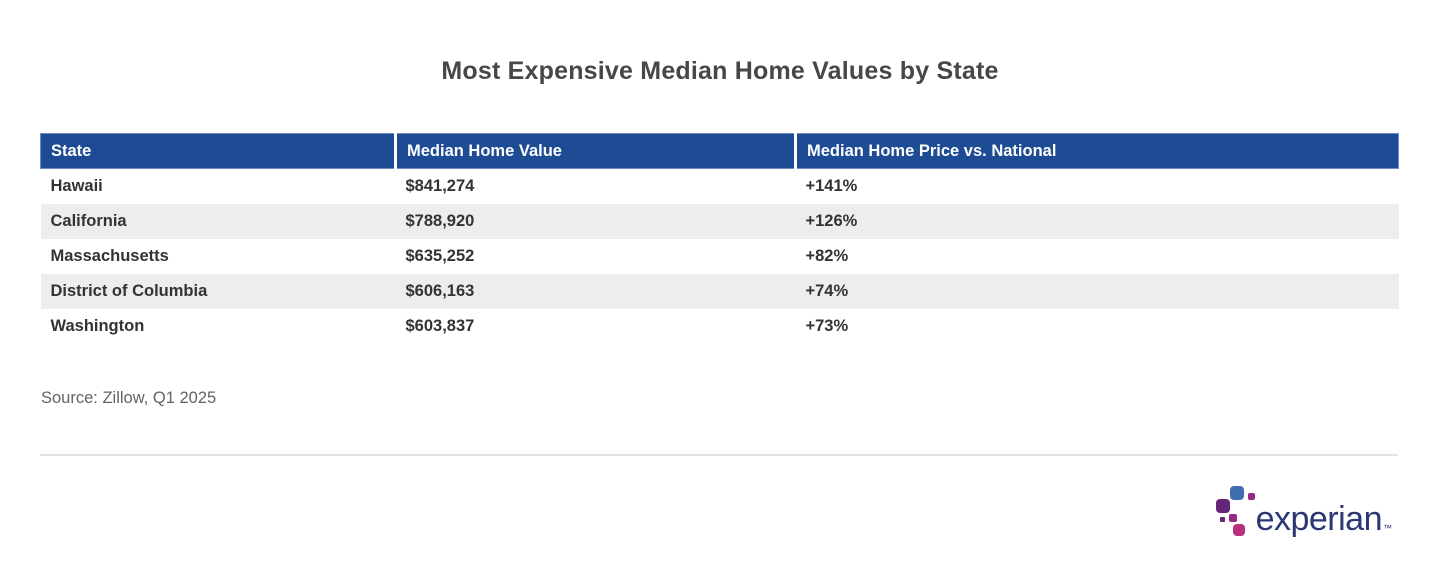 The image size is (1440, 571). What do you see at coordinates (596, 151) in the screenshot?
I see `column-header-median-home-value: Median Home Value` at bounding box center [596, 151].